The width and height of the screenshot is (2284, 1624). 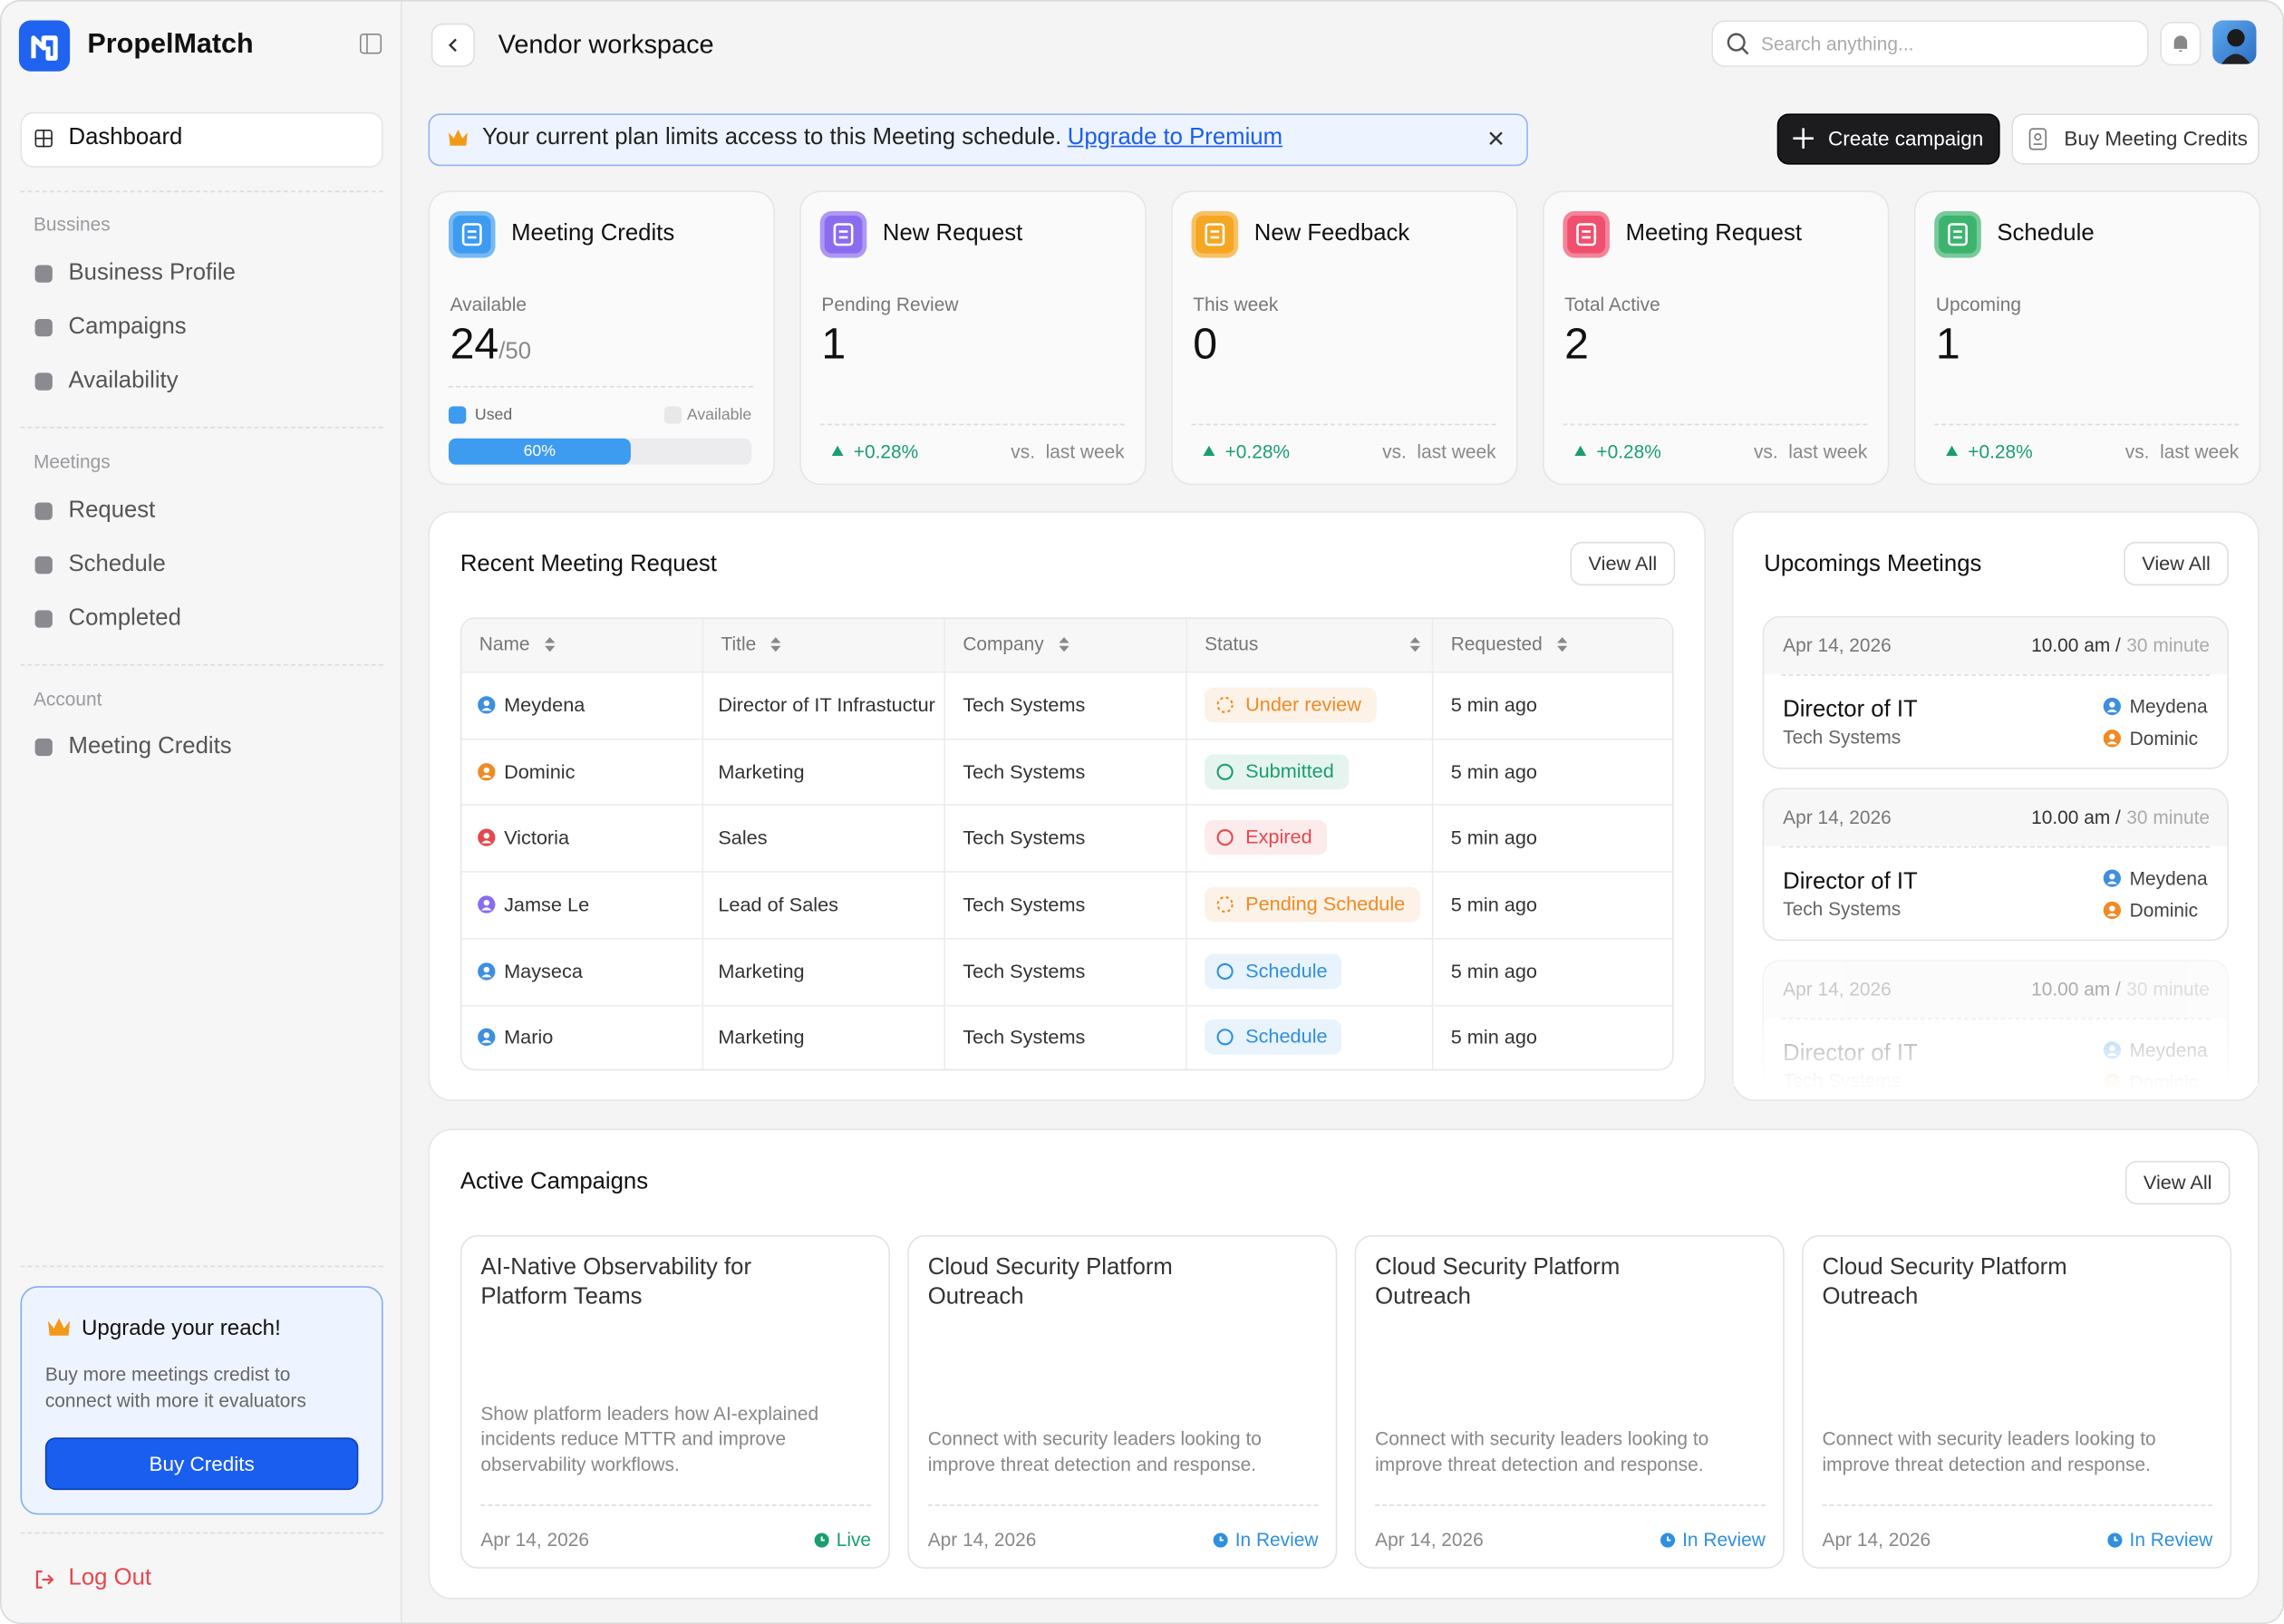 I want to click on app-name: PropelMatch, so click(x=170, y=44).